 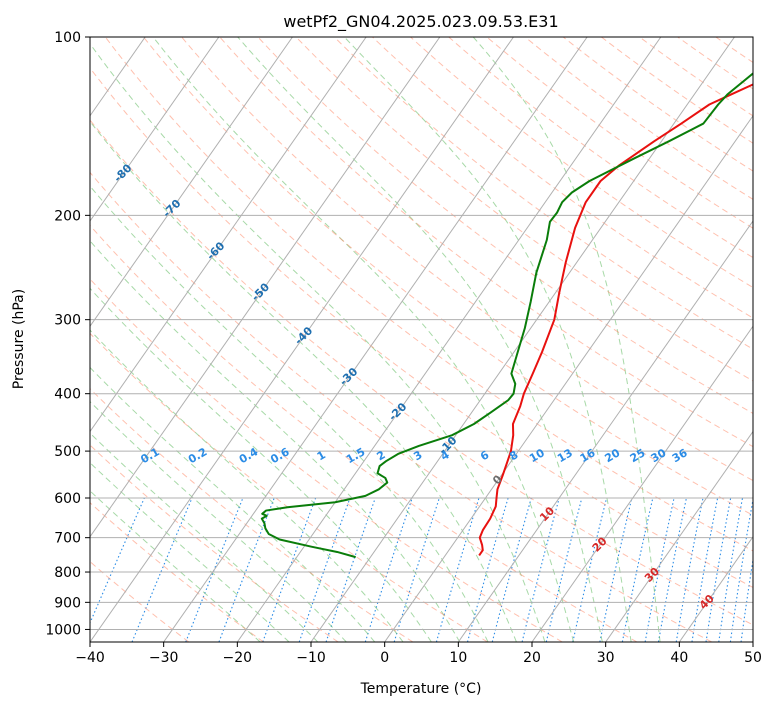 I want to click on y-tick-label: 600, so click(x=67, y=499).